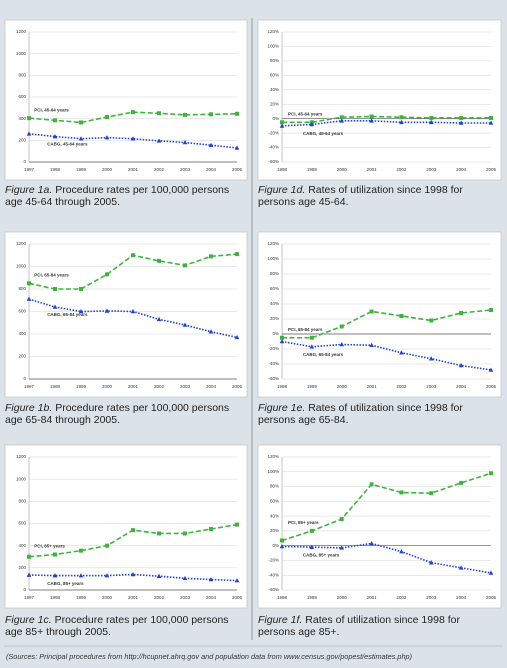 The image size is (507, 668). I want to click on caption-label: Figure 1b., so click(29, 408).